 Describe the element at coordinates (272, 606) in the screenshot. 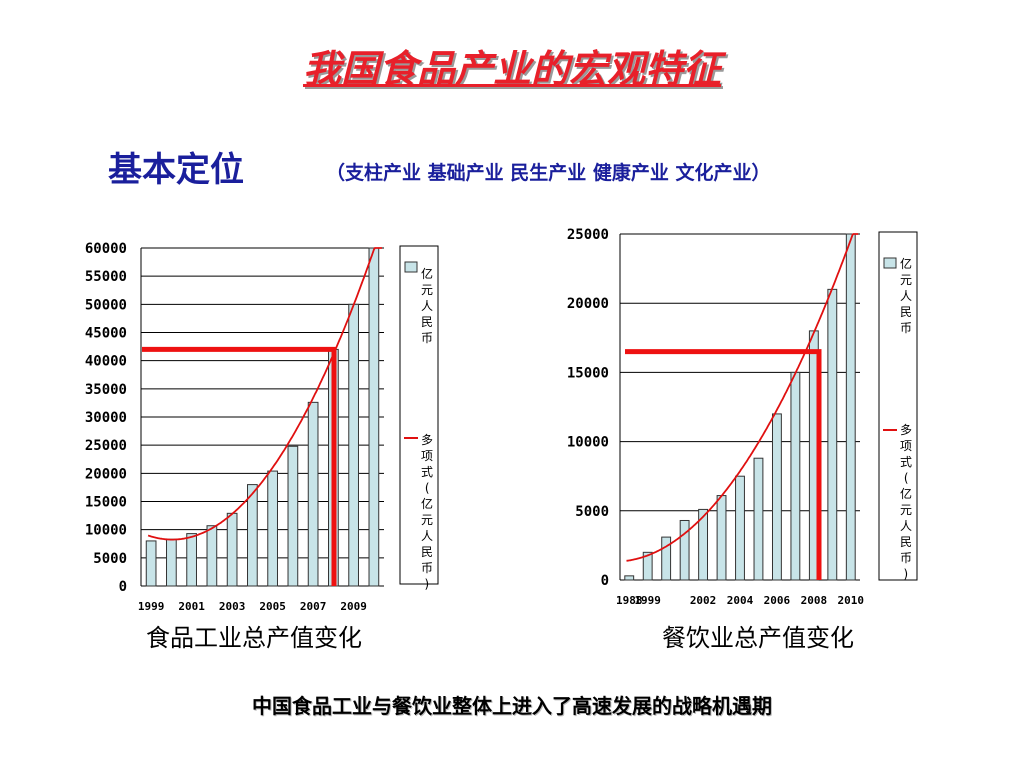

I see `x-tick-label: 2005` at that location.